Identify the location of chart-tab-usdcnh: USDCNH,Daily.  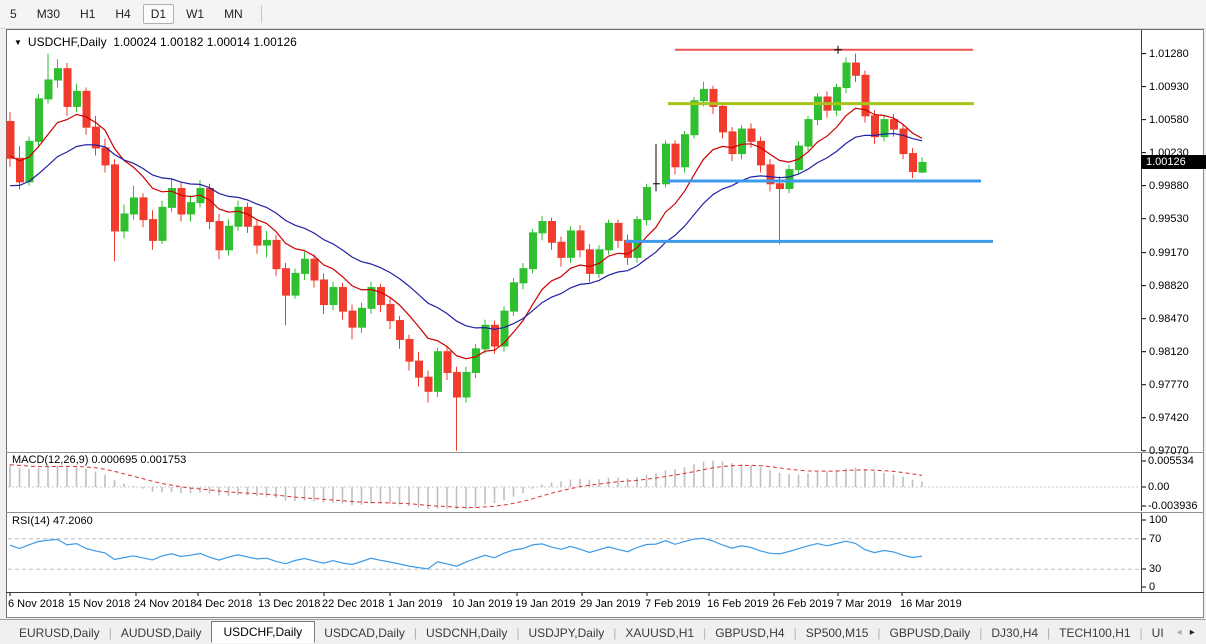
(467, 632).